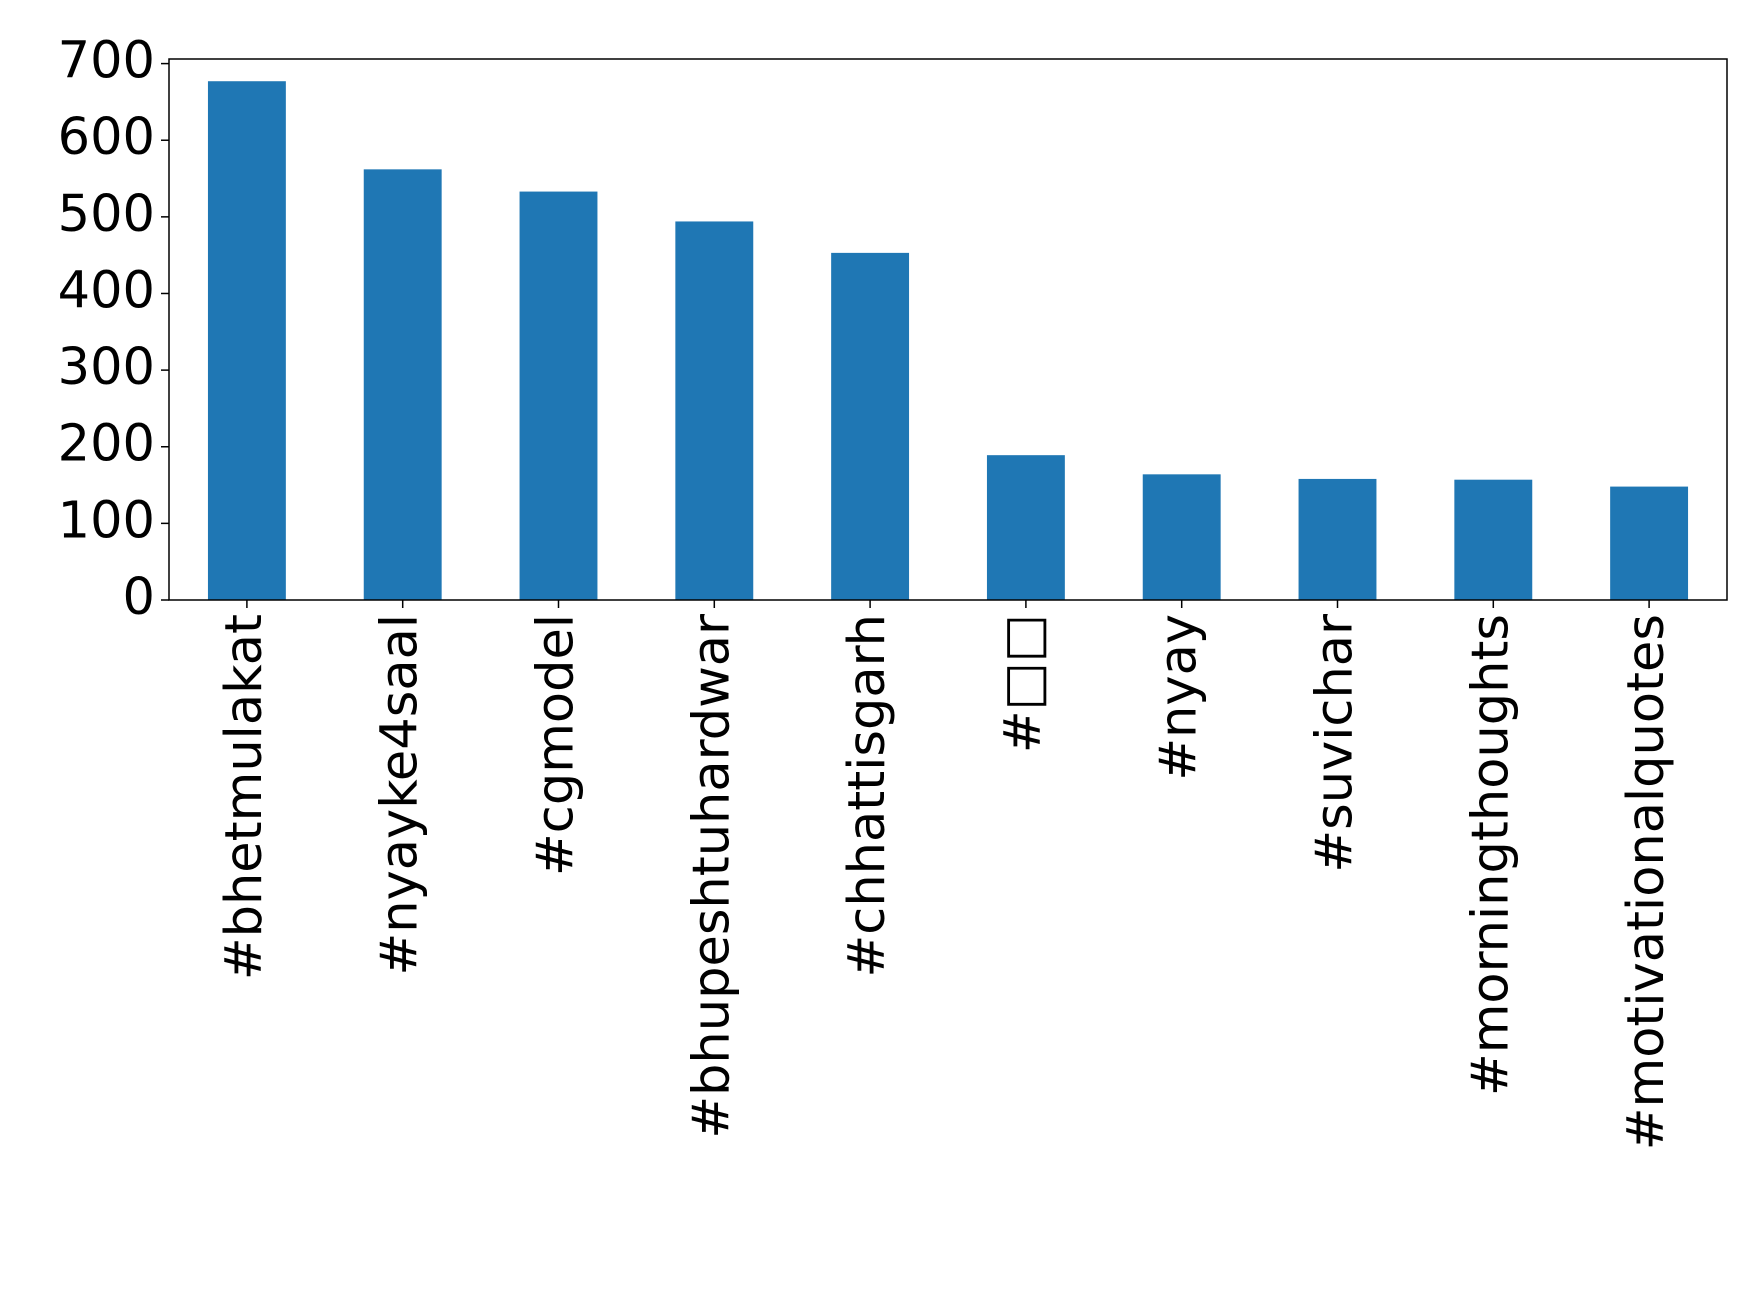  I want to click on y-tick-label: 500, so click(106, 214).